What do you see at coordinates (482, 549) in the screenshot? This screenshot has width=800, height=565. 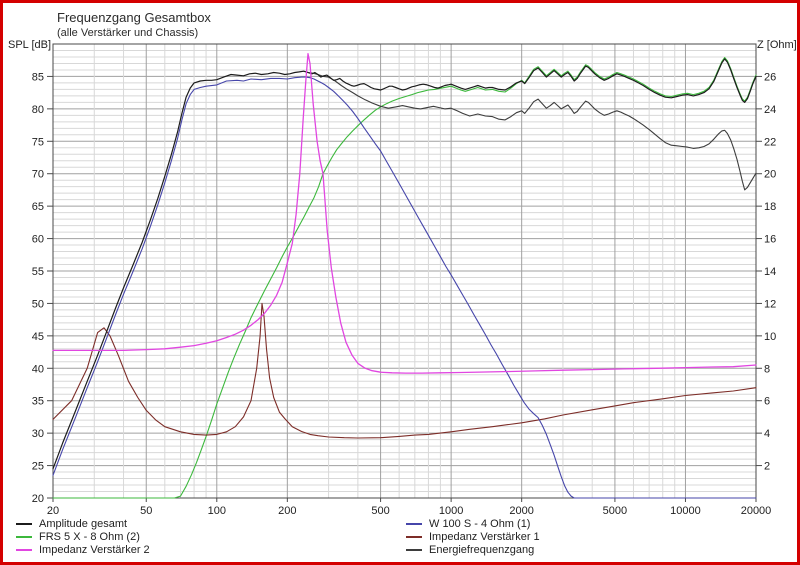 I see `legend-label-energie: Energiefrequenzgang` at bounding box center [482, 549].